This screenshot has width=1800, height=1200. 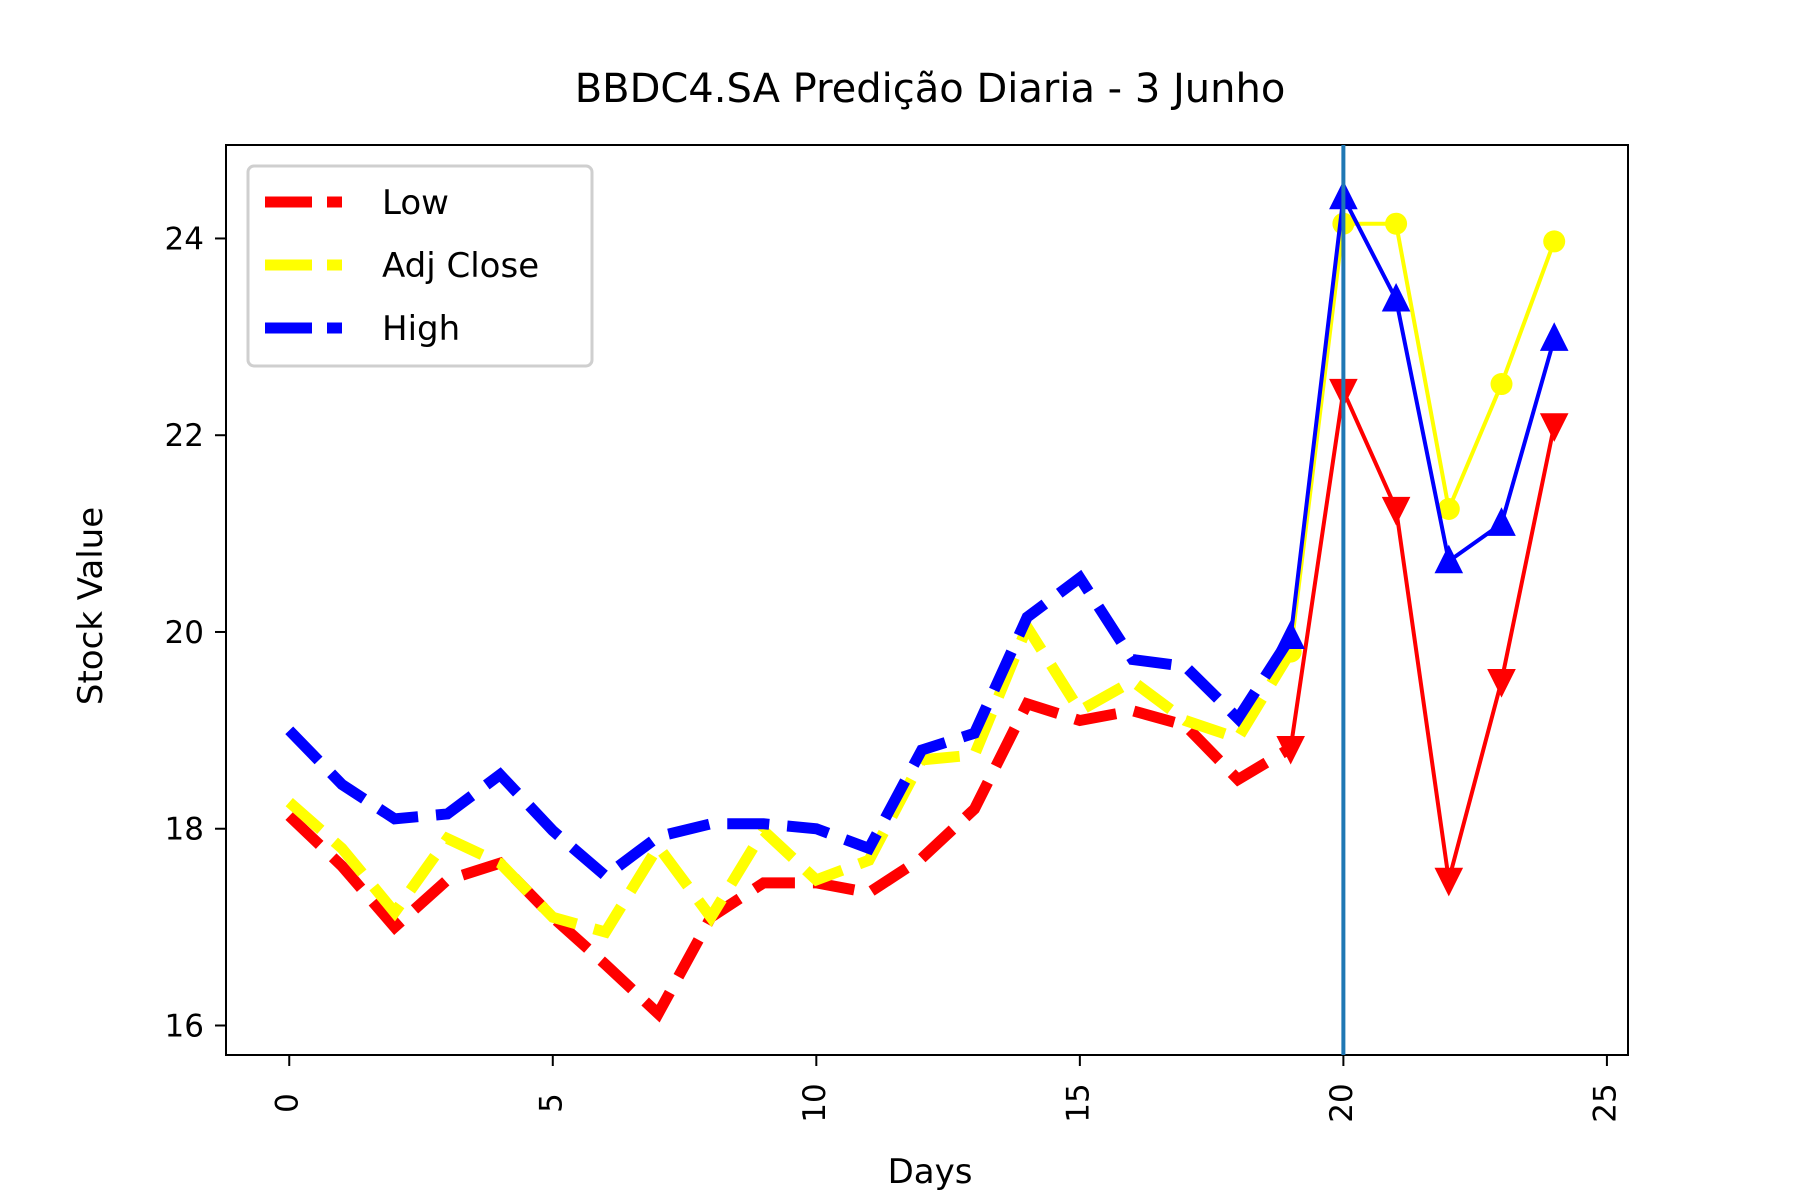 I want to click on legend: Low Adj Close High, so click(x=420, y=266).